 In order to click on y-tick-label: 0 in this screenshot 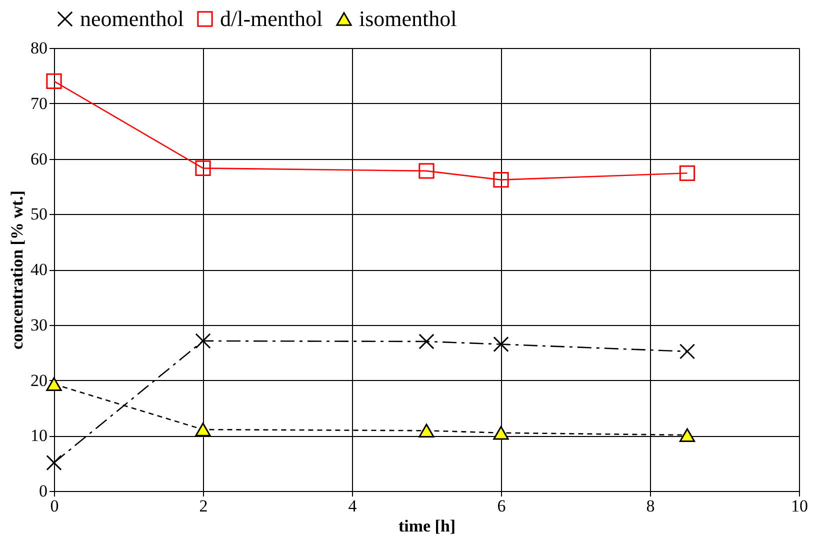, I will do `click(43, 491)`.